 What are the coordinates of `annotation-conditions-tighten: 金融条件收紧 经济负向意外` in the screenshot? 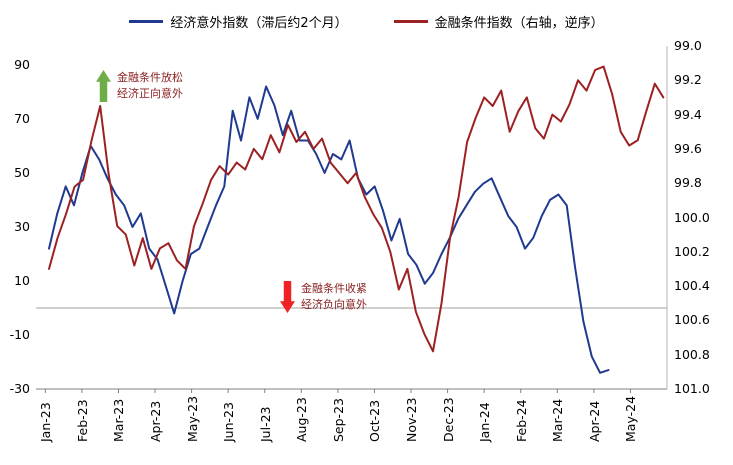 It's located at (323, 297).